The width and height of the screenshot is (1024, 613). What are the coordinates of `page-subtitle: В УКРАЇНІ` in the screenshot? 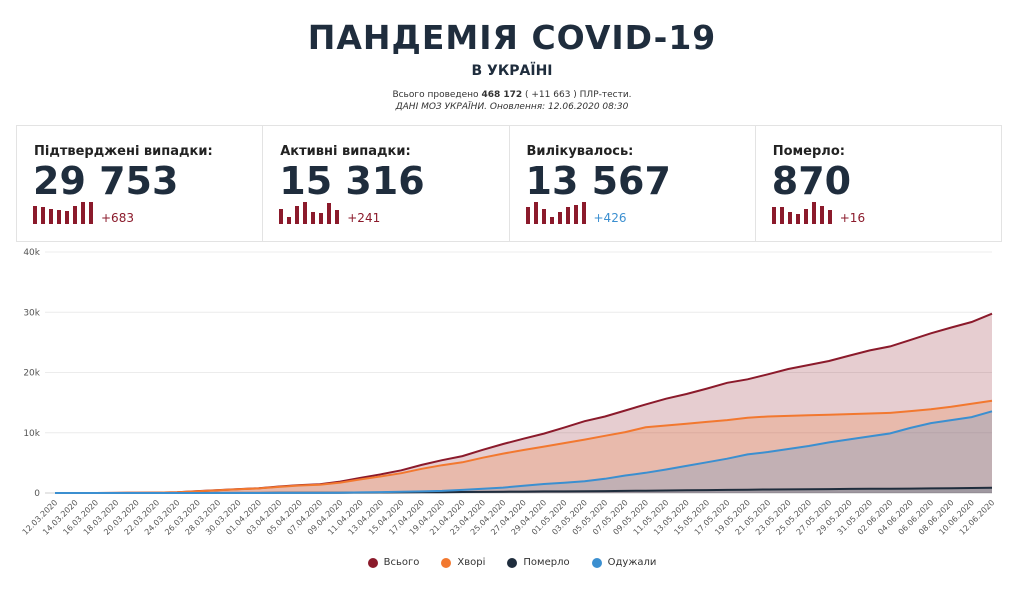 It's located at (512, 71).